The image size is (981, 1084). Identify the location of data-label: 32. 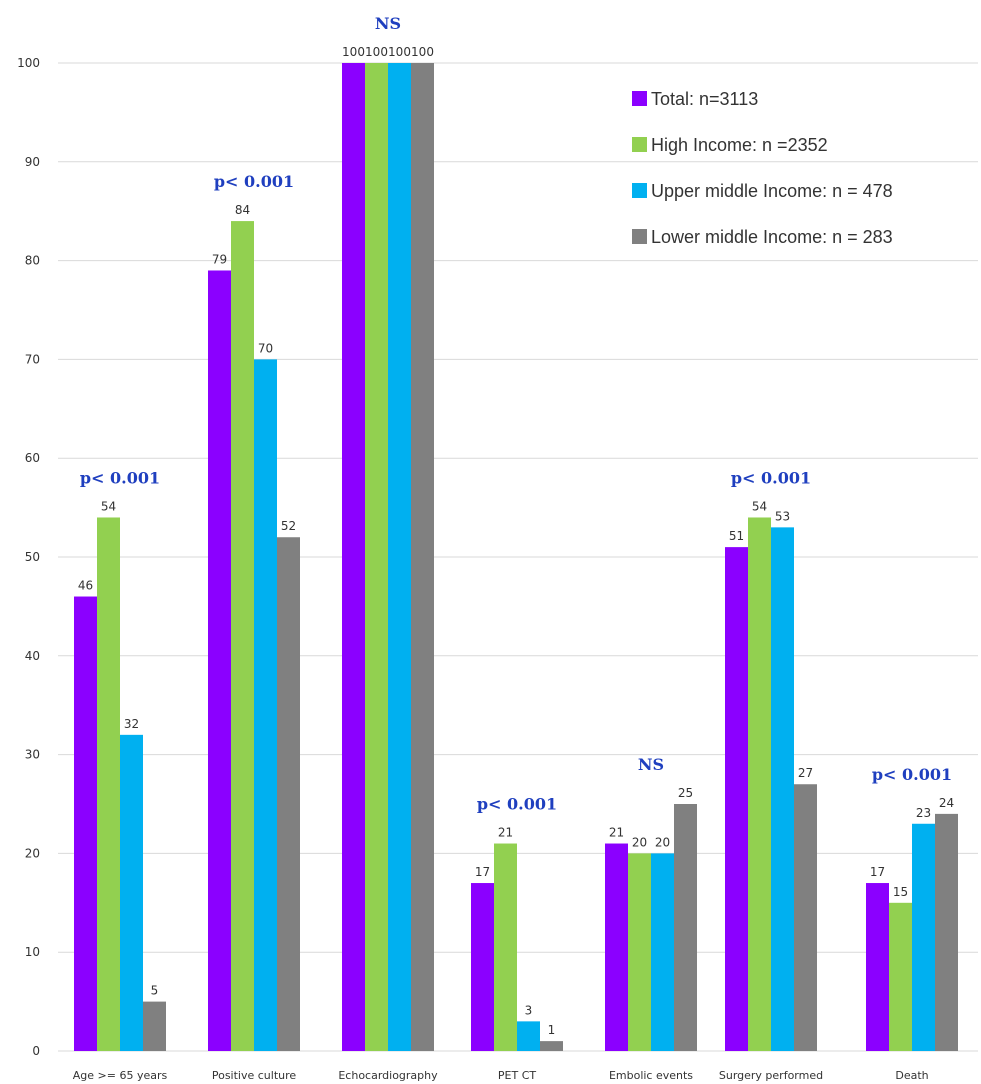
(131, 724).